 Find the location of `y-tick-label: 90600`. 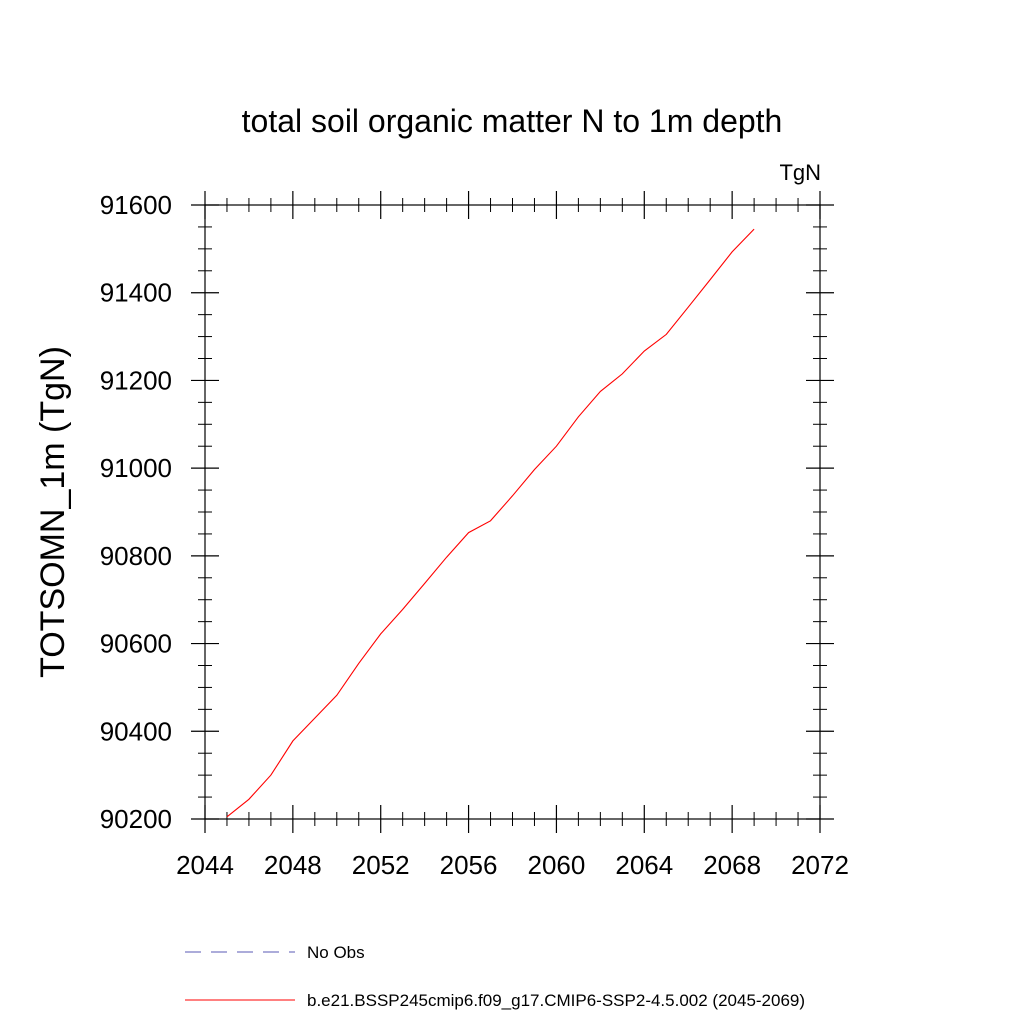

y-tick-label: 90600 is located at coordinates (136, 644).